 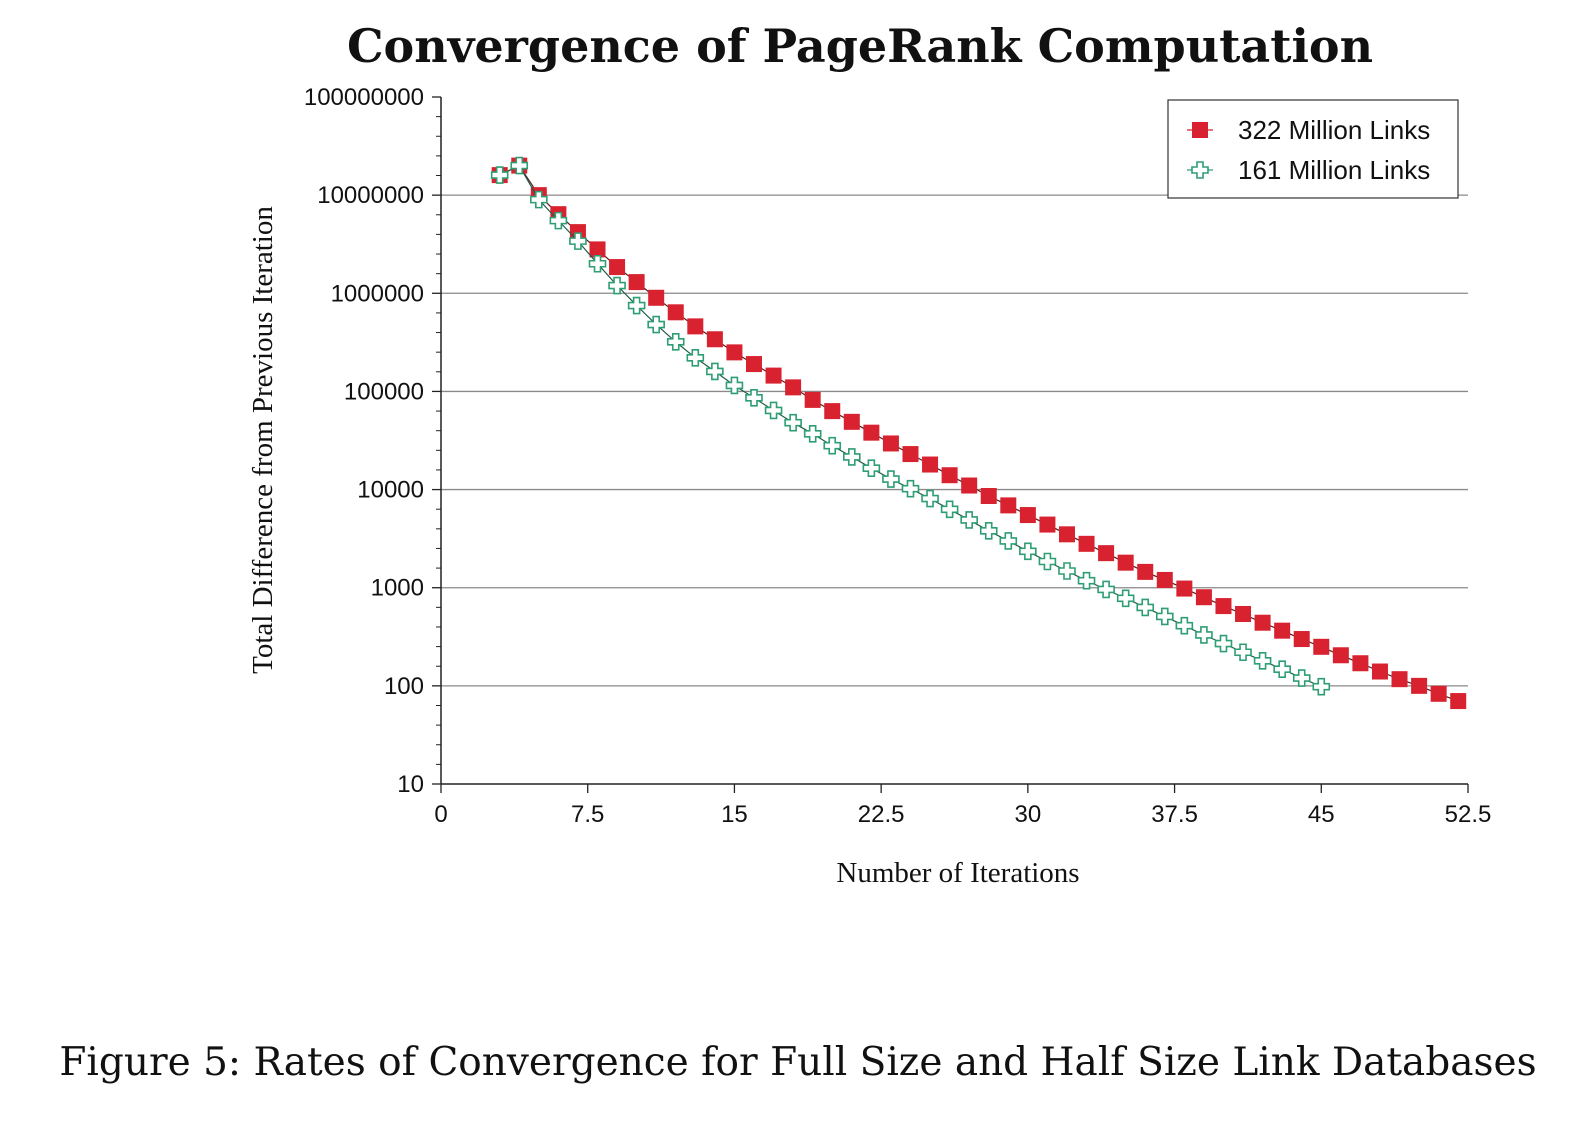 What do you see at coordinates (440, 814) in the screenshot?
I see `x-tick-label: 0` at bounding box center [440, 814].